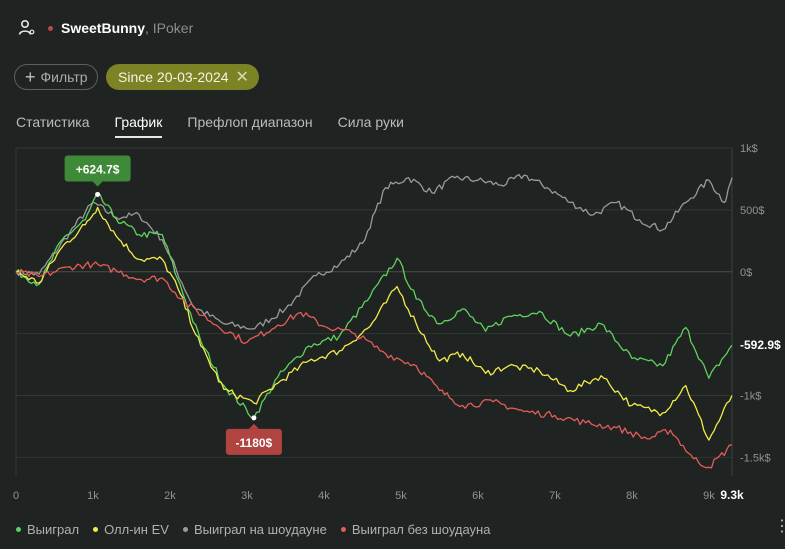 Image resolution: width=785 pixels, height=549 pixels. I want to click on header: SweetBunny, IPoker, so click(105, 28).